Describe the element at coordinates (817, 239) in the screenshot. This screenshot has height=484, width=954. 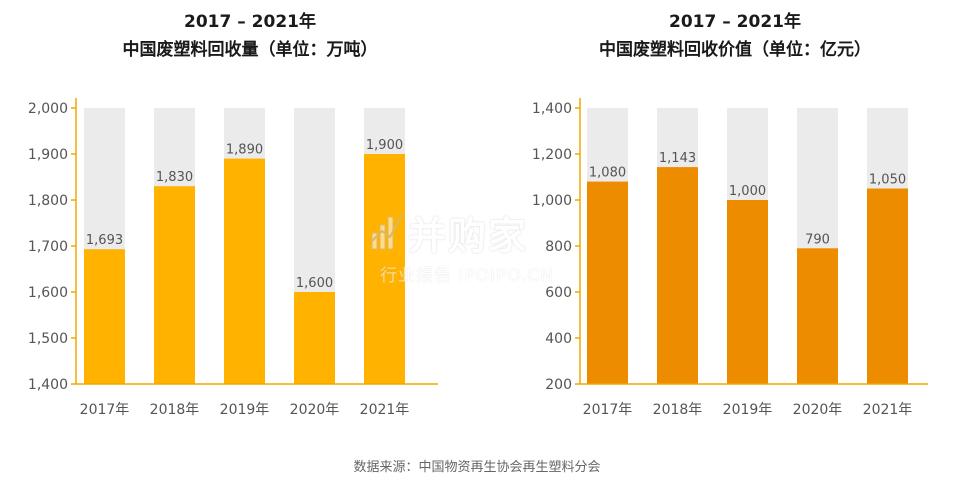
I see `chart-right-value-label-3: 790` at that location.